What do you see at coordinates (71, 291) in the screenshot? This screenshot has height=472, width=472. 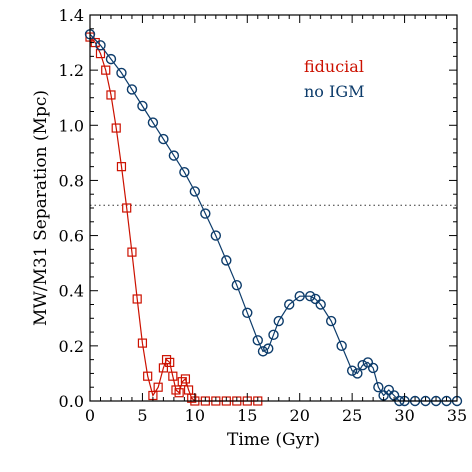 I see `y-tick-label: 0.4` at bounding box center [71, 291].